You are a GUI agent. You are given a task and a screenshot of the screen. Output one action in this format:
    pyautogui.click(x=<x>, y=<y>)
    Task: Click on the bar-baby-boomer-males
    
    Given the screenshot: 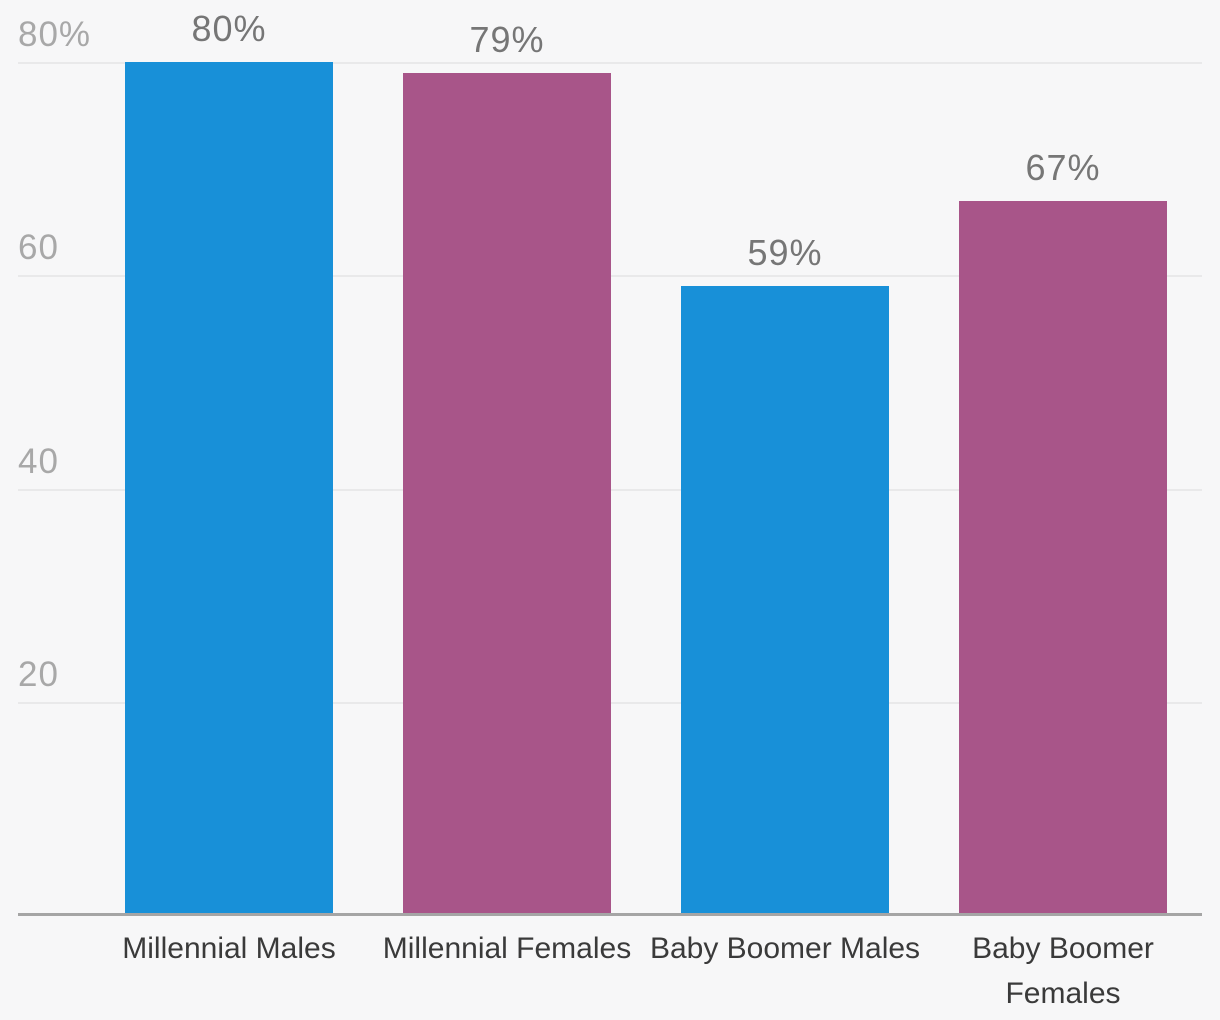 What is the action you would take?
    pyautogui.click(x=785, y=599)
    